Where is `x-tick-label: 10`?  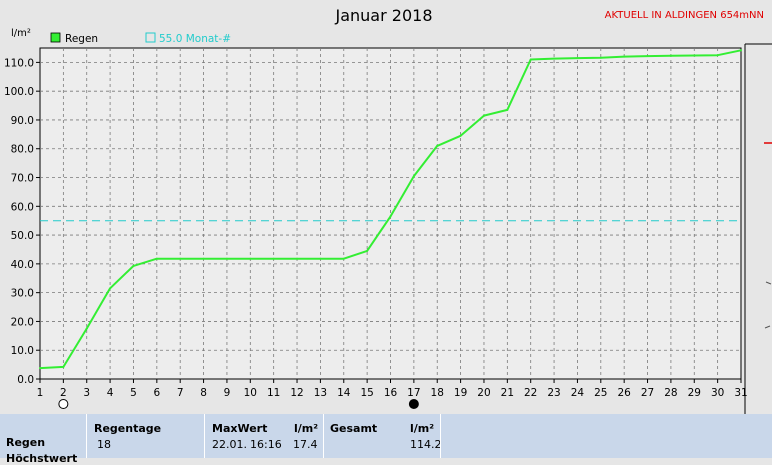
x-tick-label: 10 is located at coordinates (250, 393).